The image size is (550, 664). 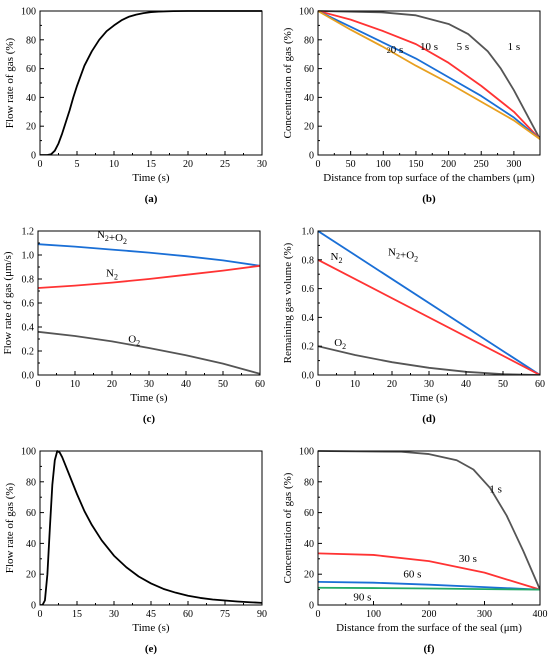 I want to click on series-annotation: N2, so click(x=112, y=275).